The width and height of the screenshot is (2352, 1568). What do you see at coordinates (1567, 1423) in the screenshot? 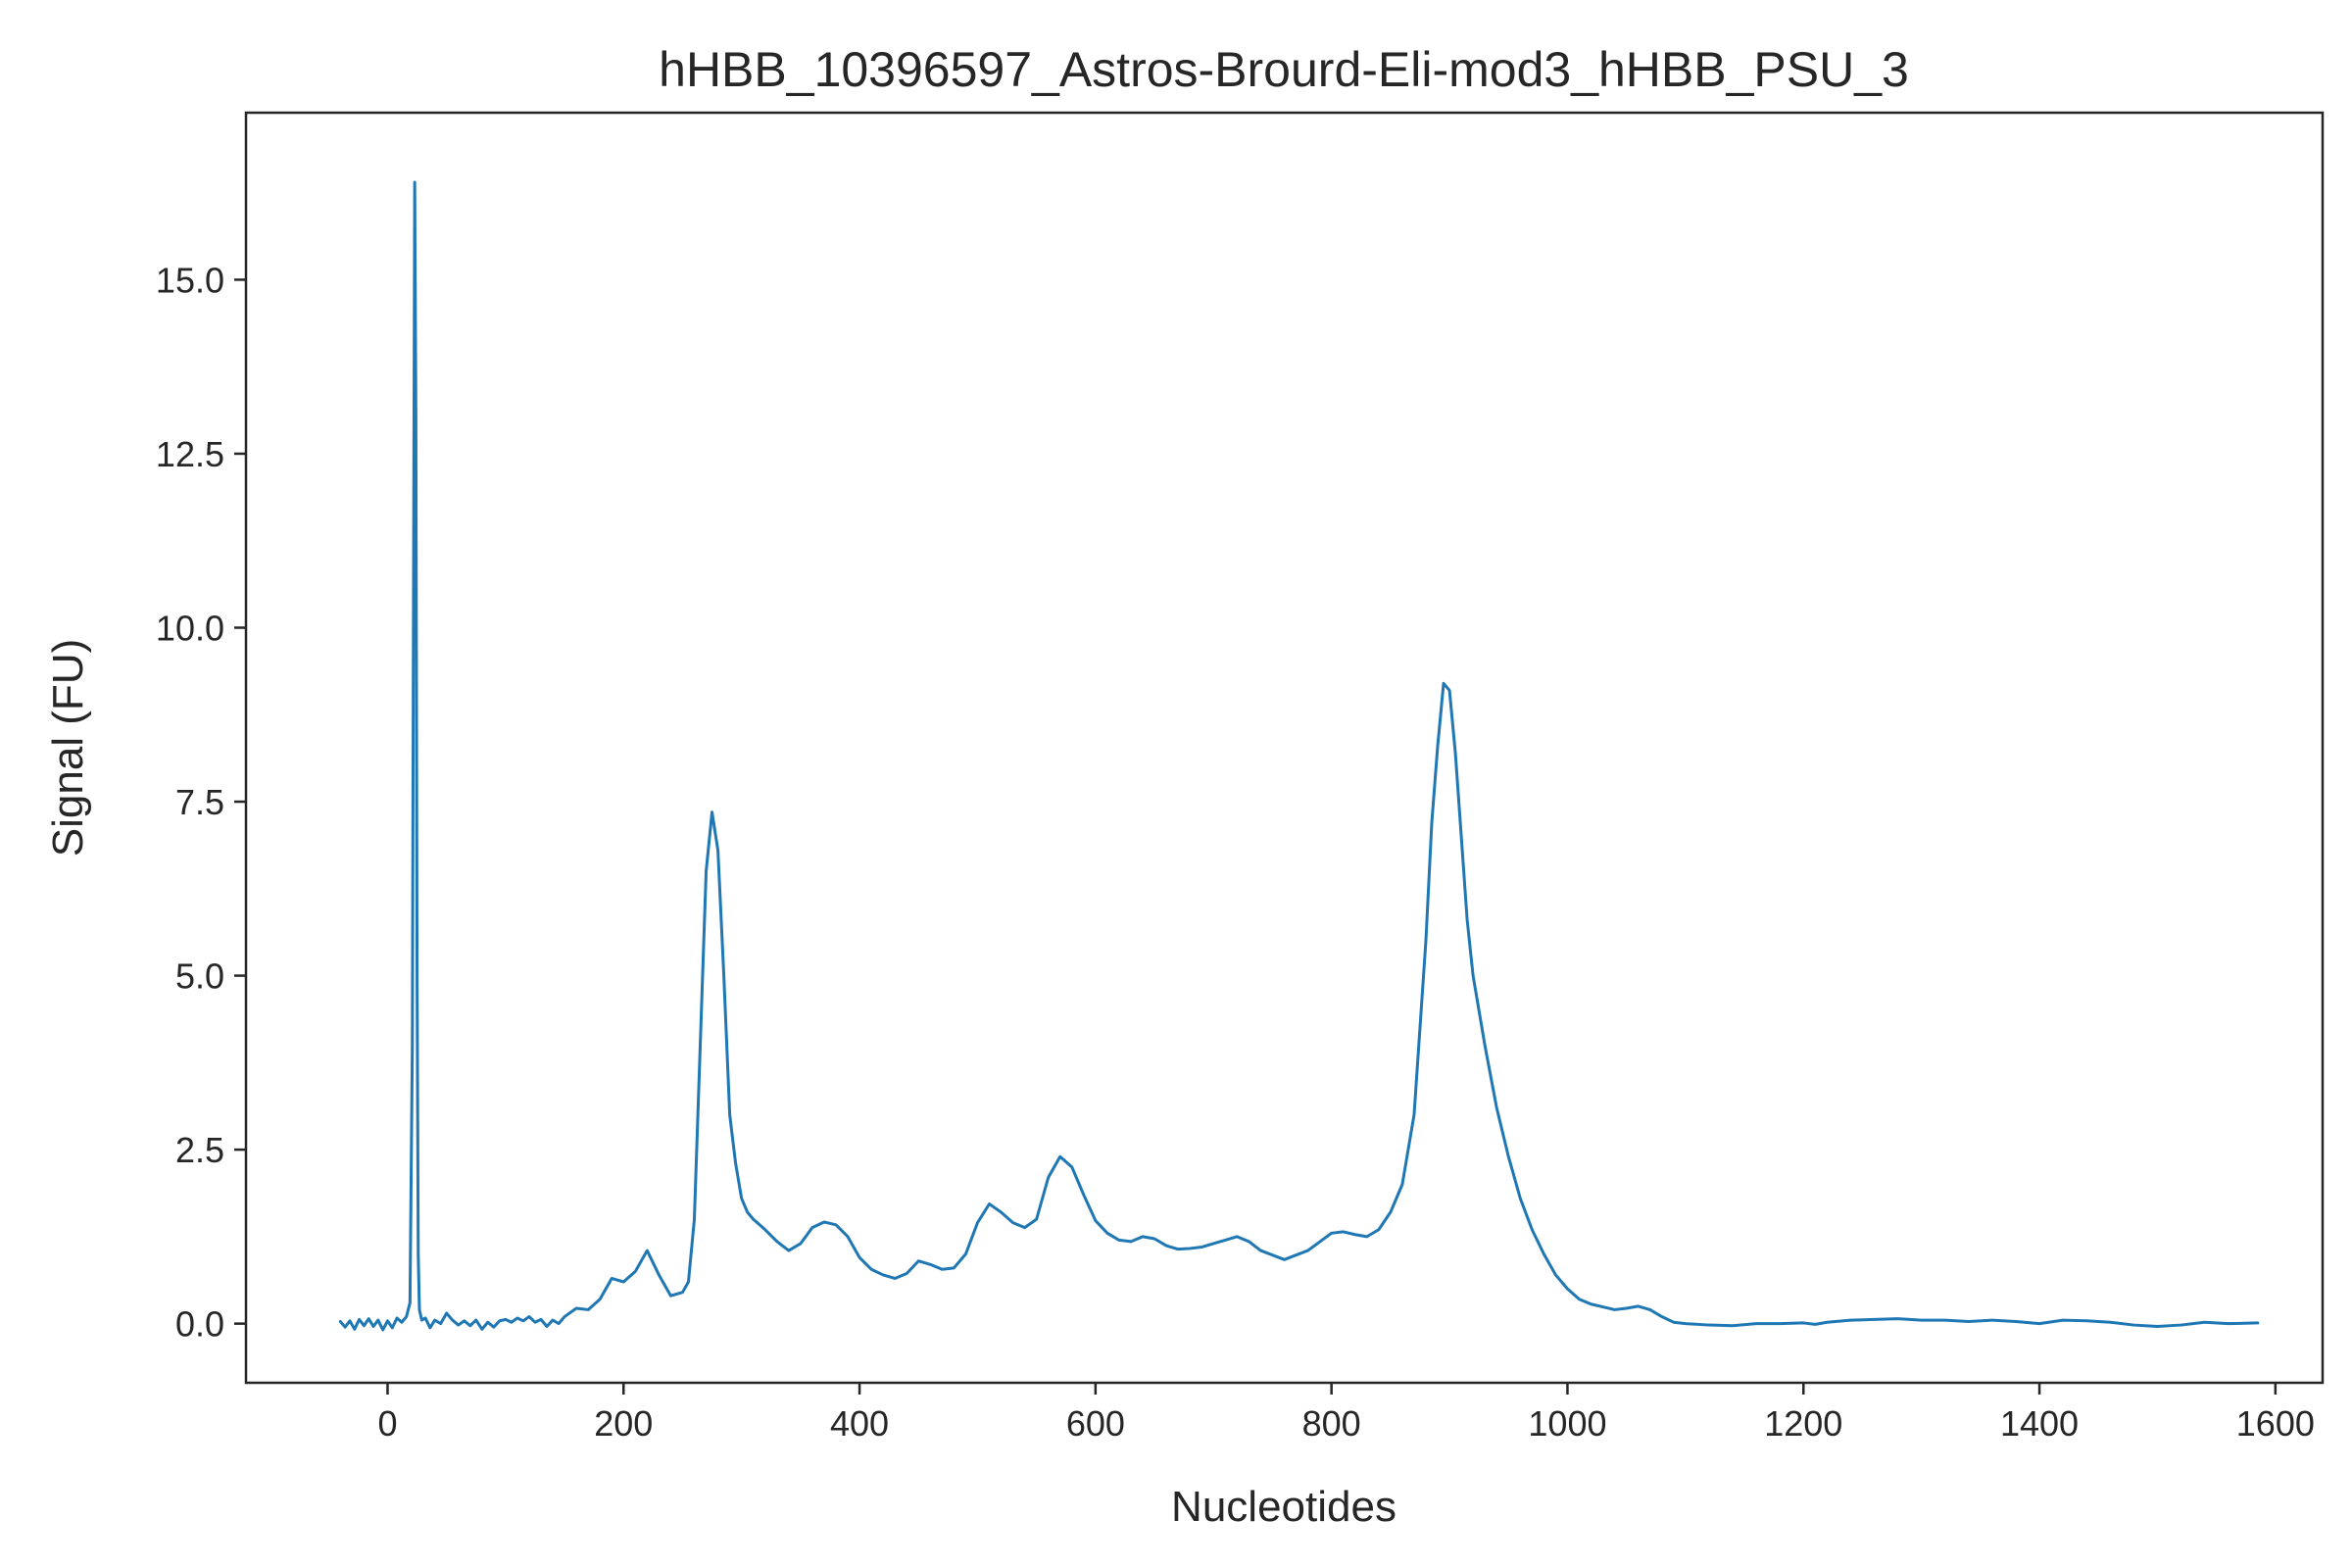
I see `x-tick-label: 1000` at bounding box center [1567, 1423].